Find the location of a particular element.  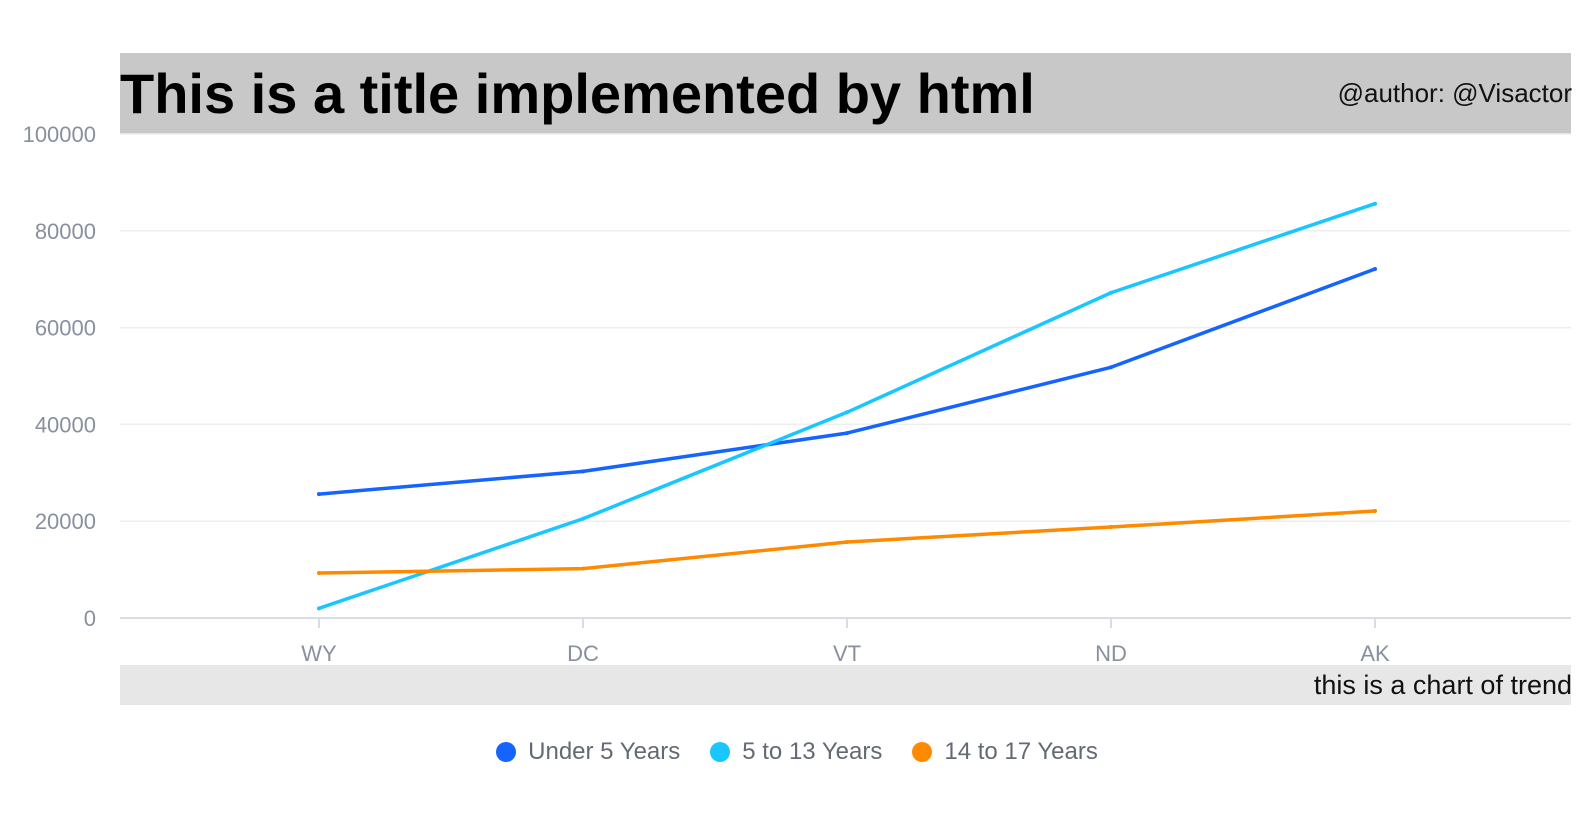

y-tick-label: 100000 is located at coordinates (59, 134).